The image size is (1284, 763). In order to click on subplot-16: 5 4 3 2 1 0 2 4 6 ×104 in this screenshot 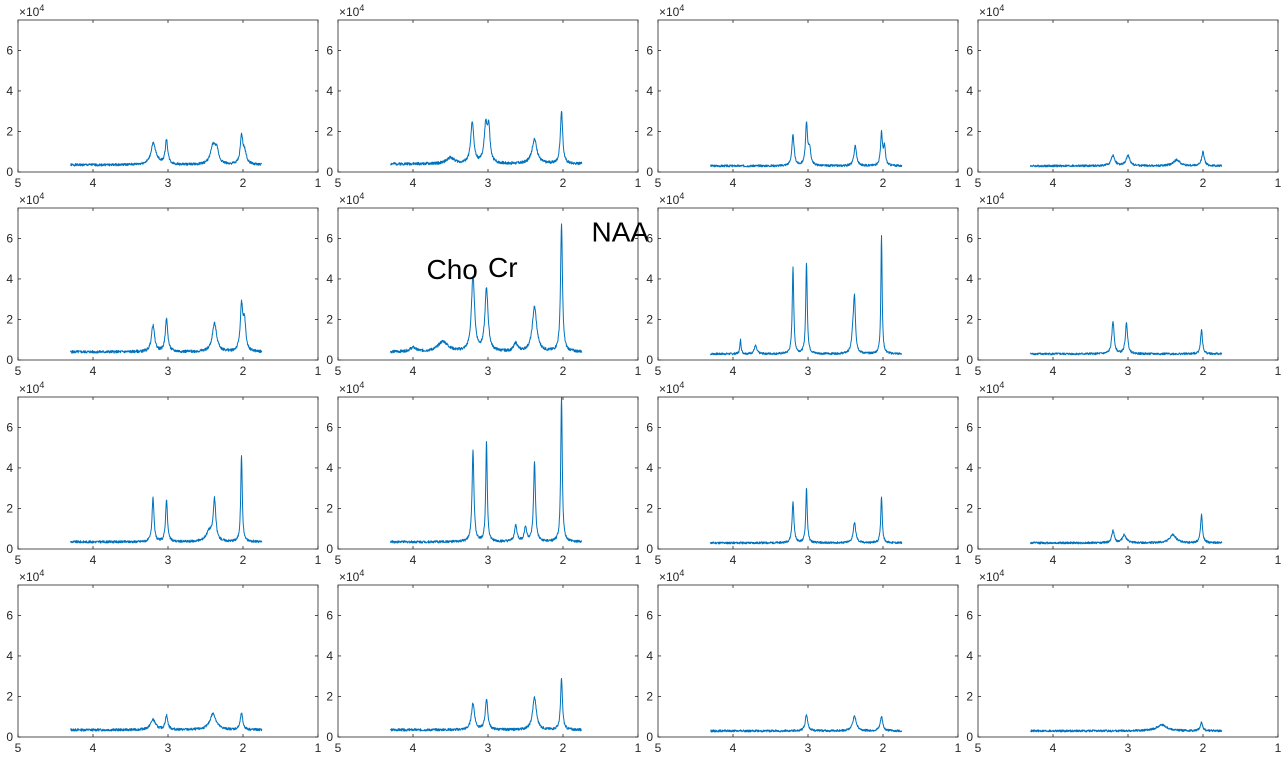, I will do `click(1123, 661)`.